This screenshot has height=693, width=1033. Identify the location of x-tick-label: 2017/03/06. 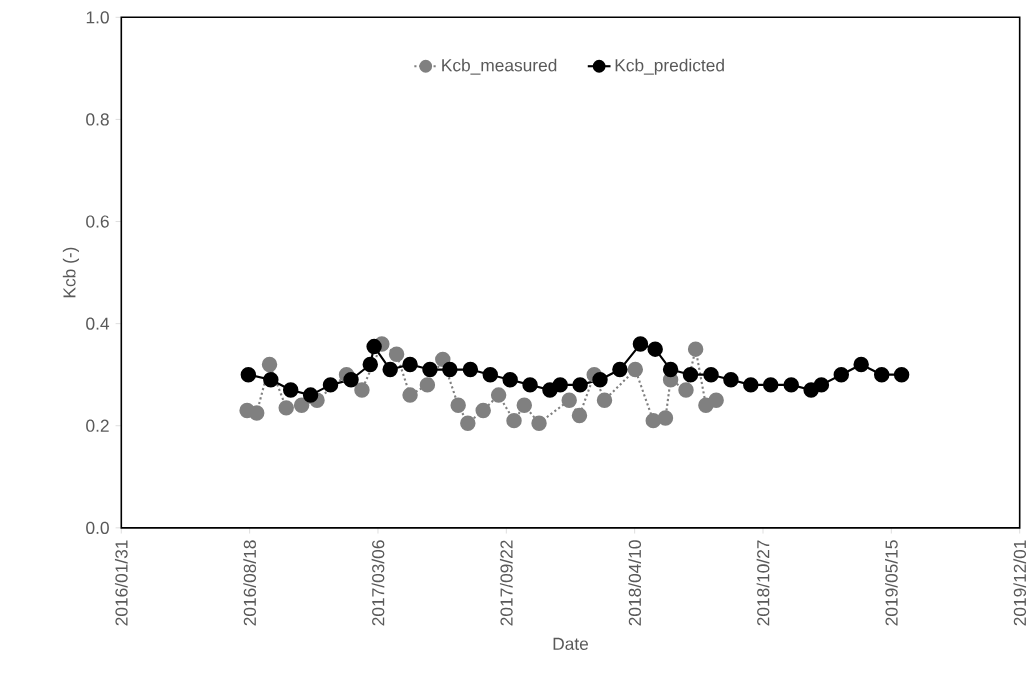
(378, 583).